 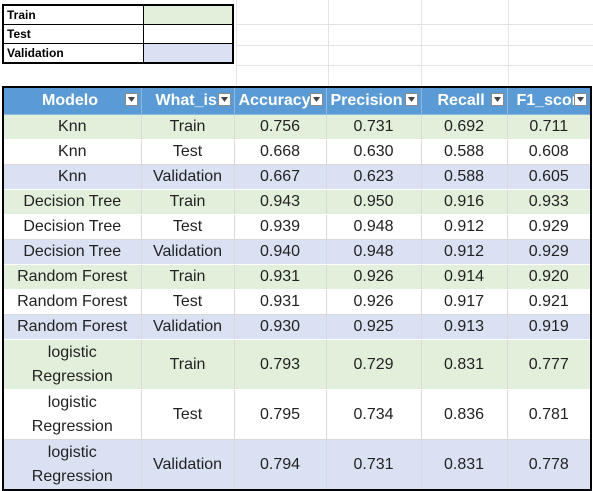 I want to click on accuracy-cell: 0.794, so click(x=280, y=465).